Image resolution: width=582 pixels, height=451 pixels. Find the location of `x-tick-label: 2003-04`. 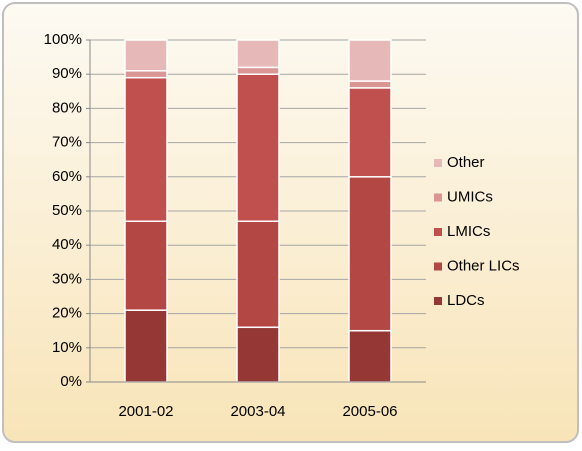

x-tick-label: 2003-04 is located at coordinates (257, 411).